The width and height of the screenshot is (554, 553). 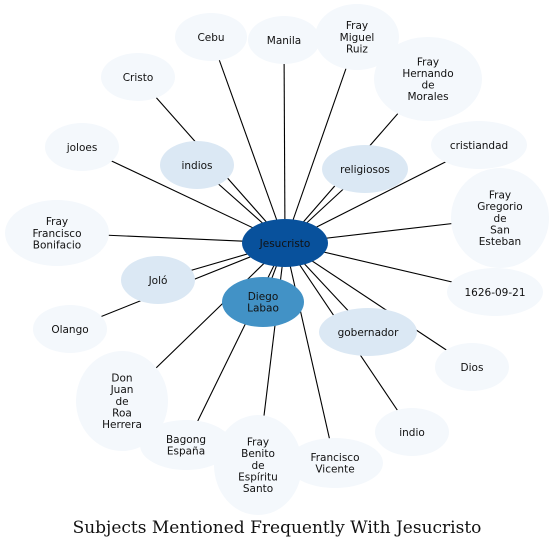 I want to click on node-fray-francisco-bonifacio-ellipse, so click(x=57, y=233).